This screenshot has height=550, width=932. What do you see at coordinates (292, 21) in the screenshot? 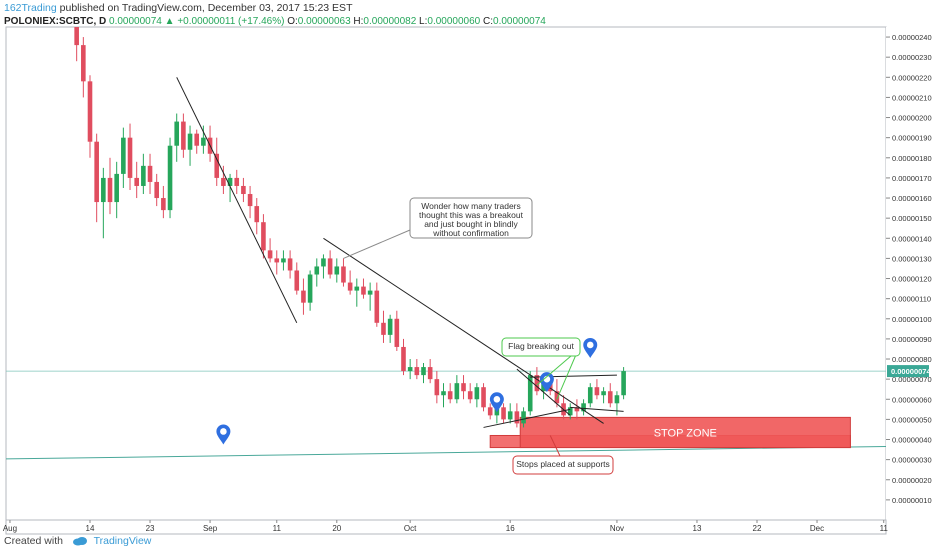
I see `open-label: O:` at bounding box center [292, 21].